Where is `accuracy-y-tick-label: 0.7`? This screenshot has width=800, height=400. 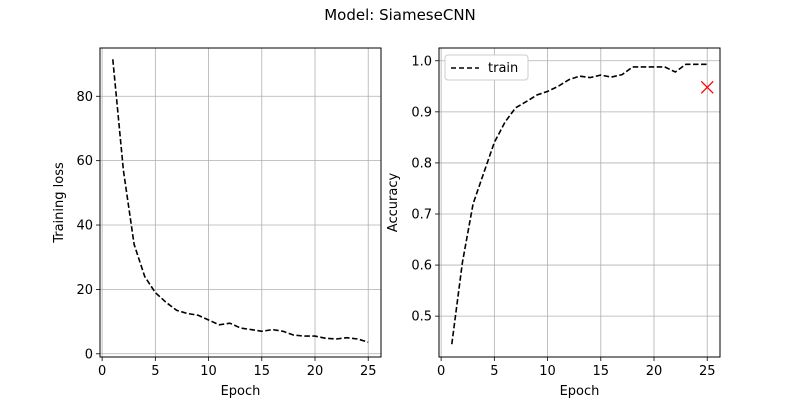
accuracy-y-tick-label: 0.7 is located at coordinates (421, 214).